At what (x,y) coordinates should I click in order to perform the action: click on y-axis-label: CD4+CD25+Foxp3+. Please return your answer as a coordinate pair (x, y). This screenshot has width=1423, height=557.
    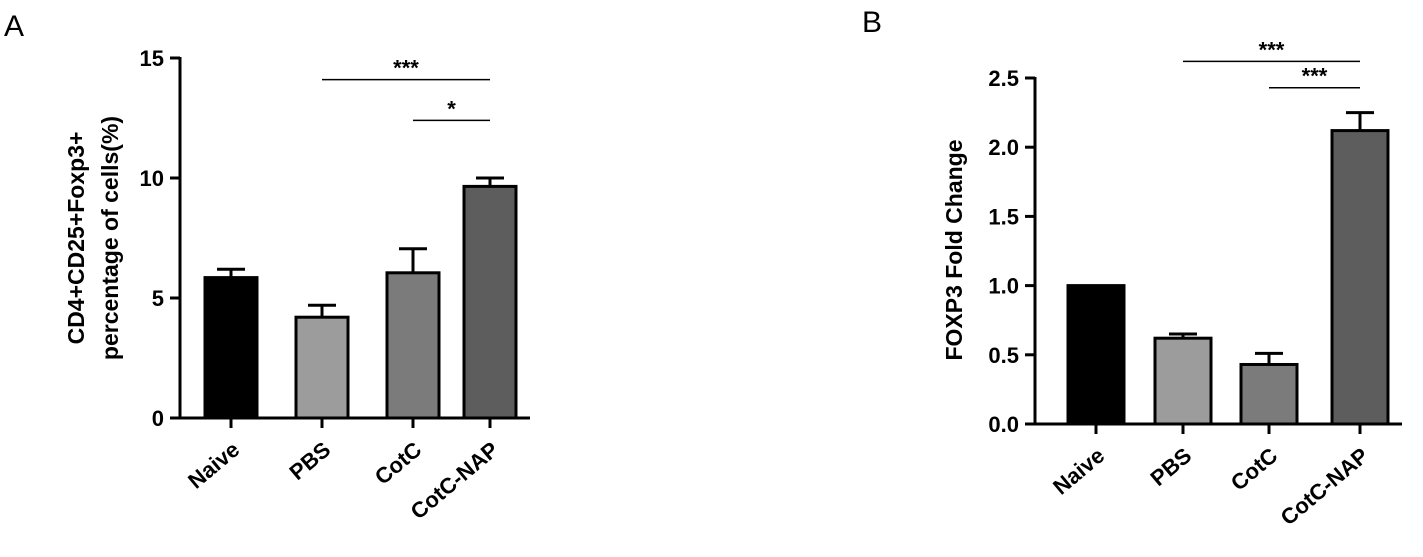
    Looking at the image, I should click on (76, 238).